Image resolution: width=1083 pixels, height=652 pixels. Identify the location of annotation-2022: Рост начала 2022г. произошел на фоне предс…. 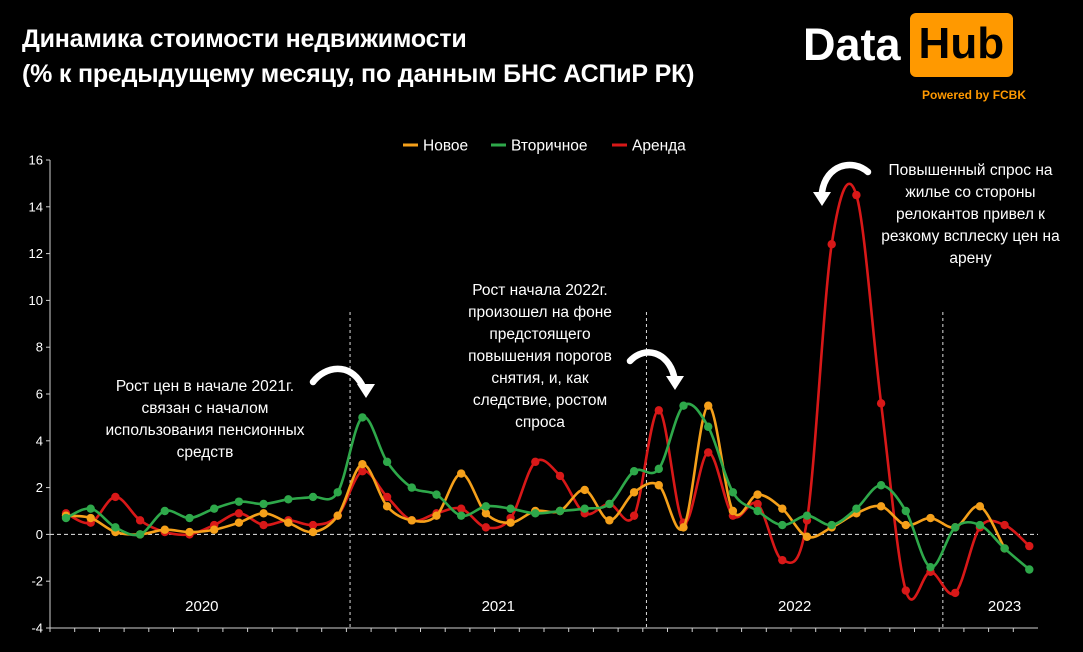
(540, 357).